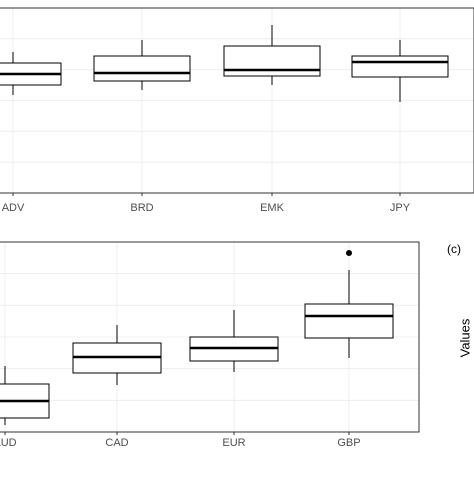 The height and width of the screenshot is (479, 474). I want to click on x-tick-label: CAD, so click(116, 443).